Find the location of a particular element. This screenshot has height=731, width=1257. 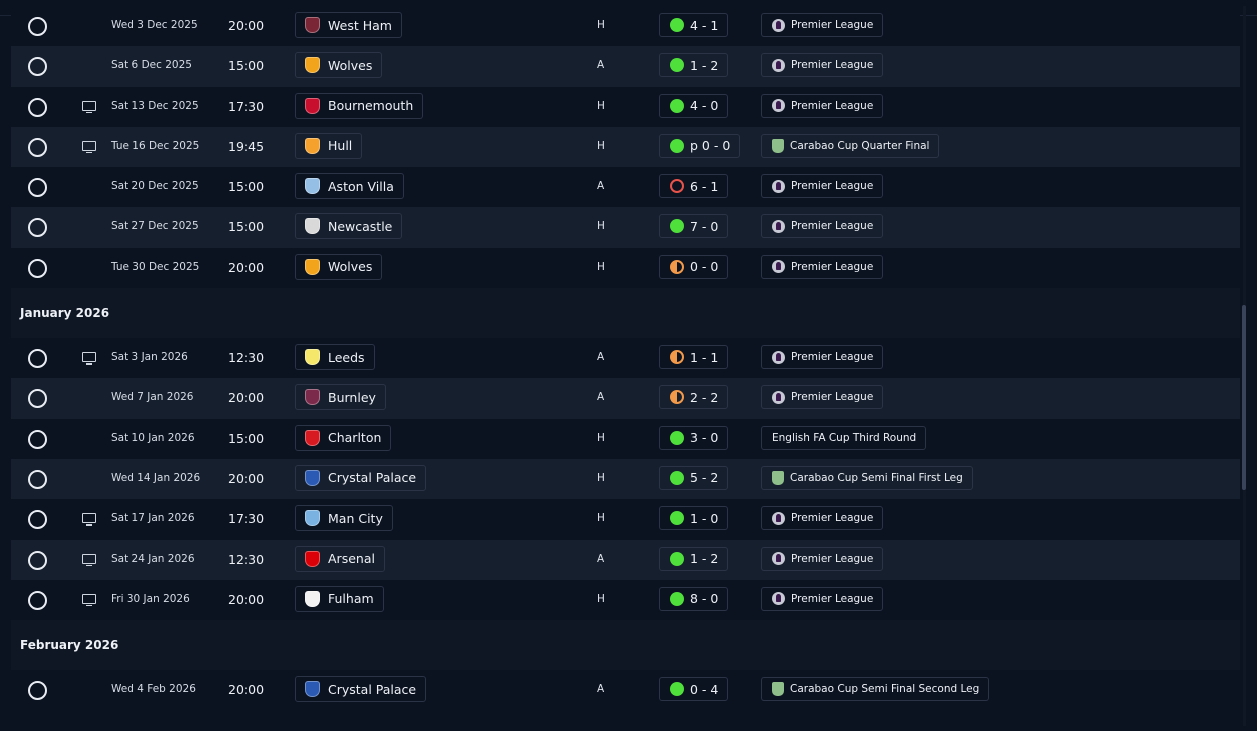

result-button: 8 - 0 is located at coordinates (694, 598).